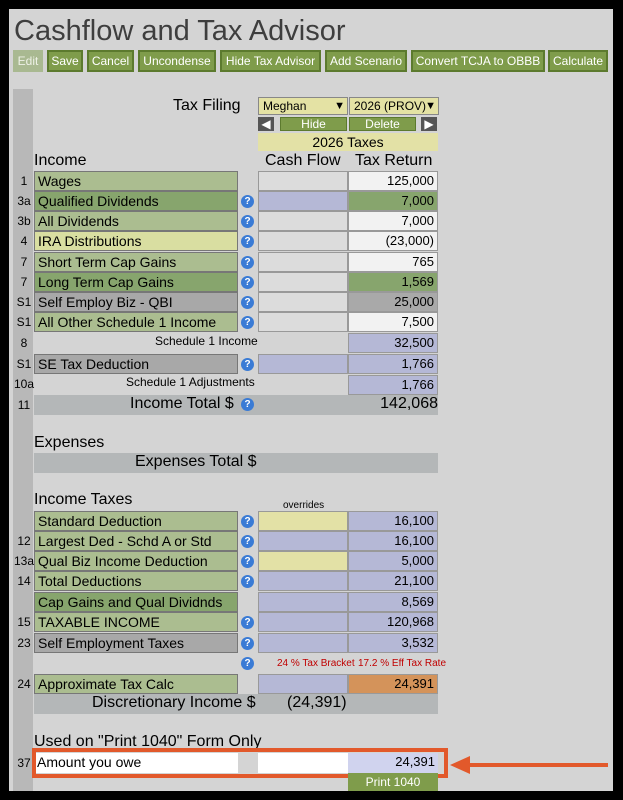 This screenshot has width=623, height=800. I want to click on largest-deduction-override, so click(303, 541).